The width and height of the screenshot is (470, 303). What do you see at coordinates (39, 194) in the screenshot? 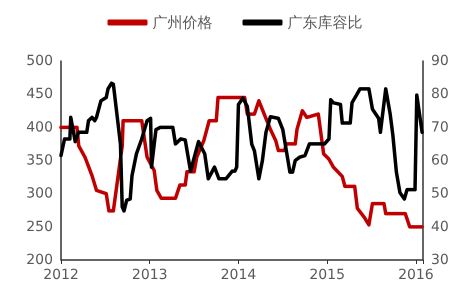
I see `y-tick-label: 300` at bounding box center [39, 194].